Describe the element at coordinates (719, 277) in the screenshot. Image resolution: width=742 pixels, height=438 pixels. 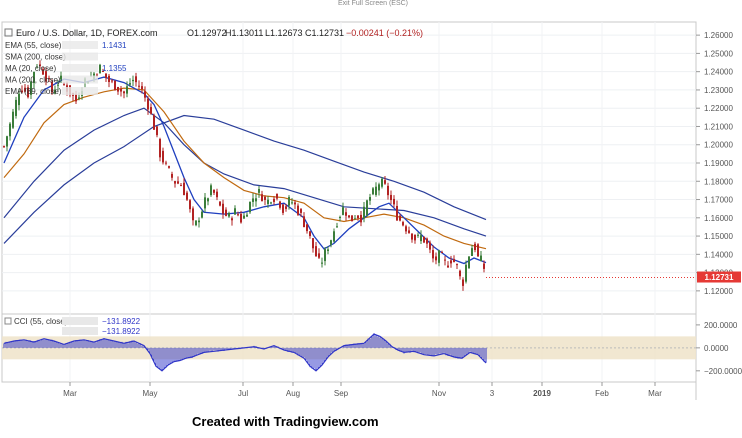
I see `last-price-badge: 1.12731` at that location.